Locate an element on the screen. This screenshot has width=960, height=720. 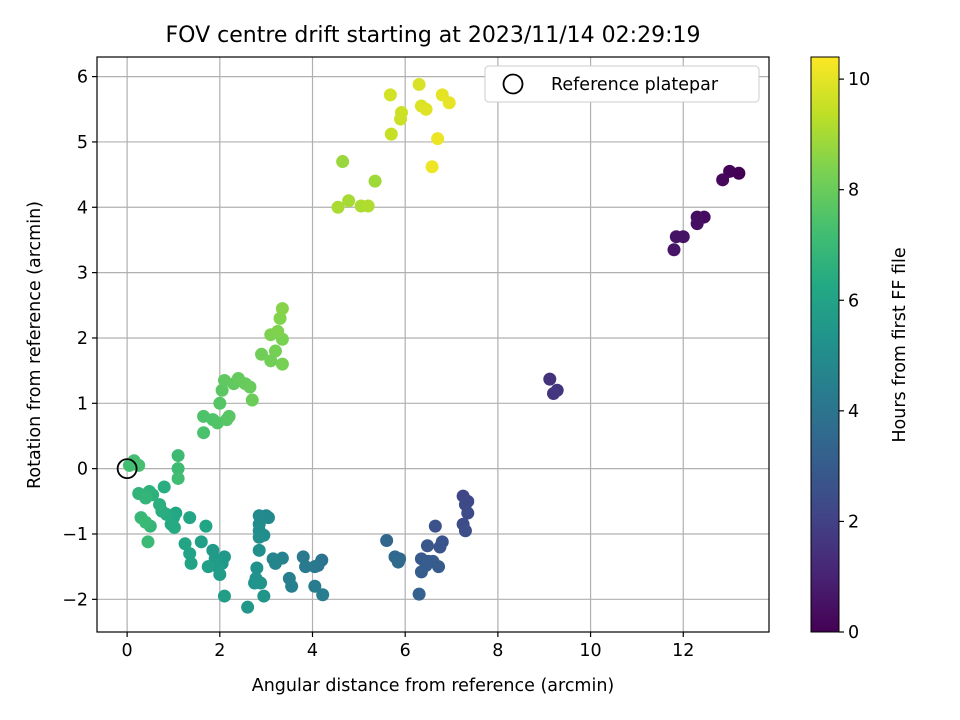
x-tick-label: 10 is located at coordinates (590, 651).